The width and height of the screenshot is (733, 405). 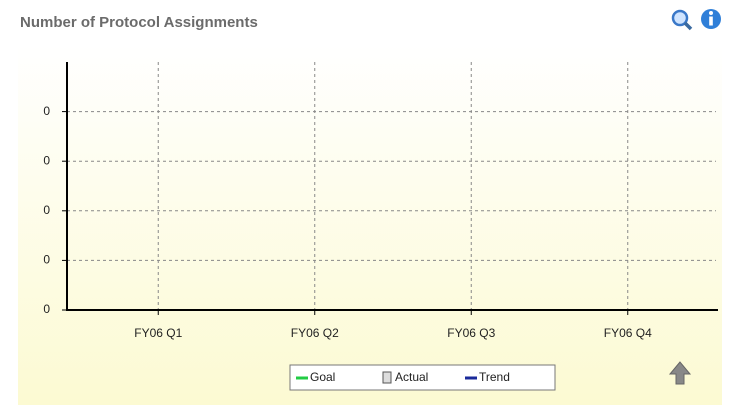 I want to click on x-tick-label: FY06 Q3, so click(x=471, y=333).